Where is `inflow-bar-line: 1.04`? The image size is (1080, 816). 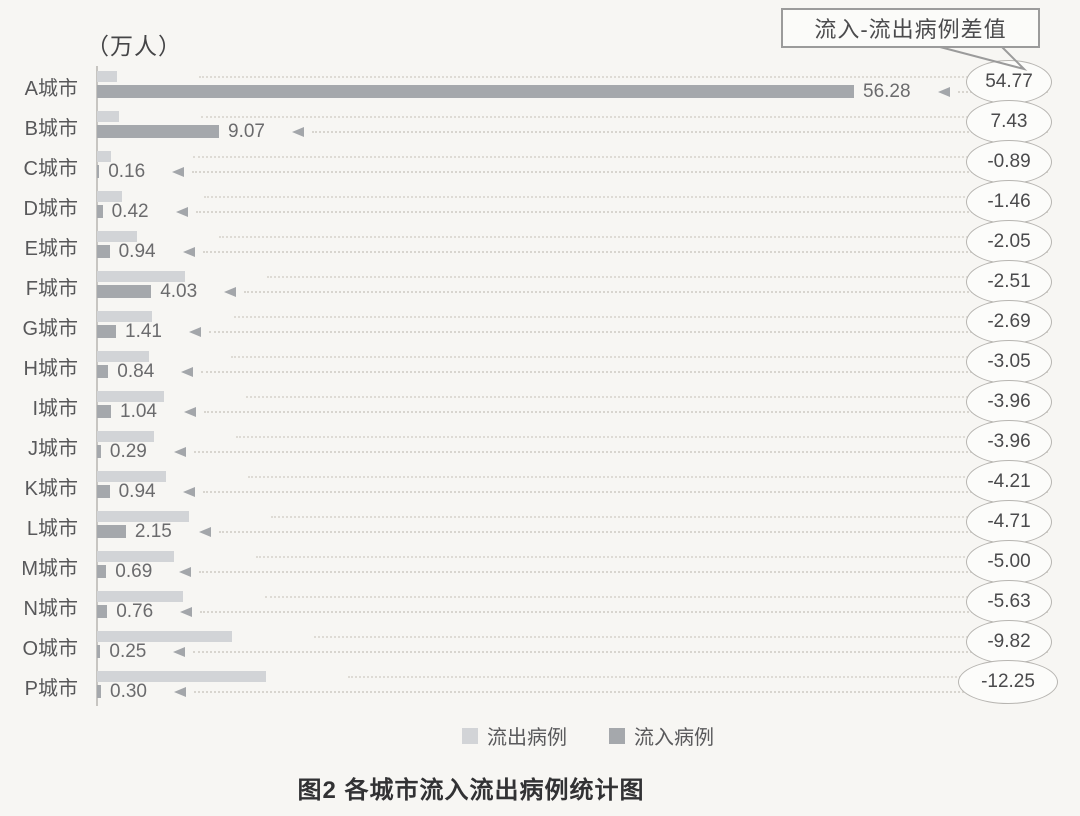
inflow-bar-line: 1.04 is located at coordinates (572, 411).